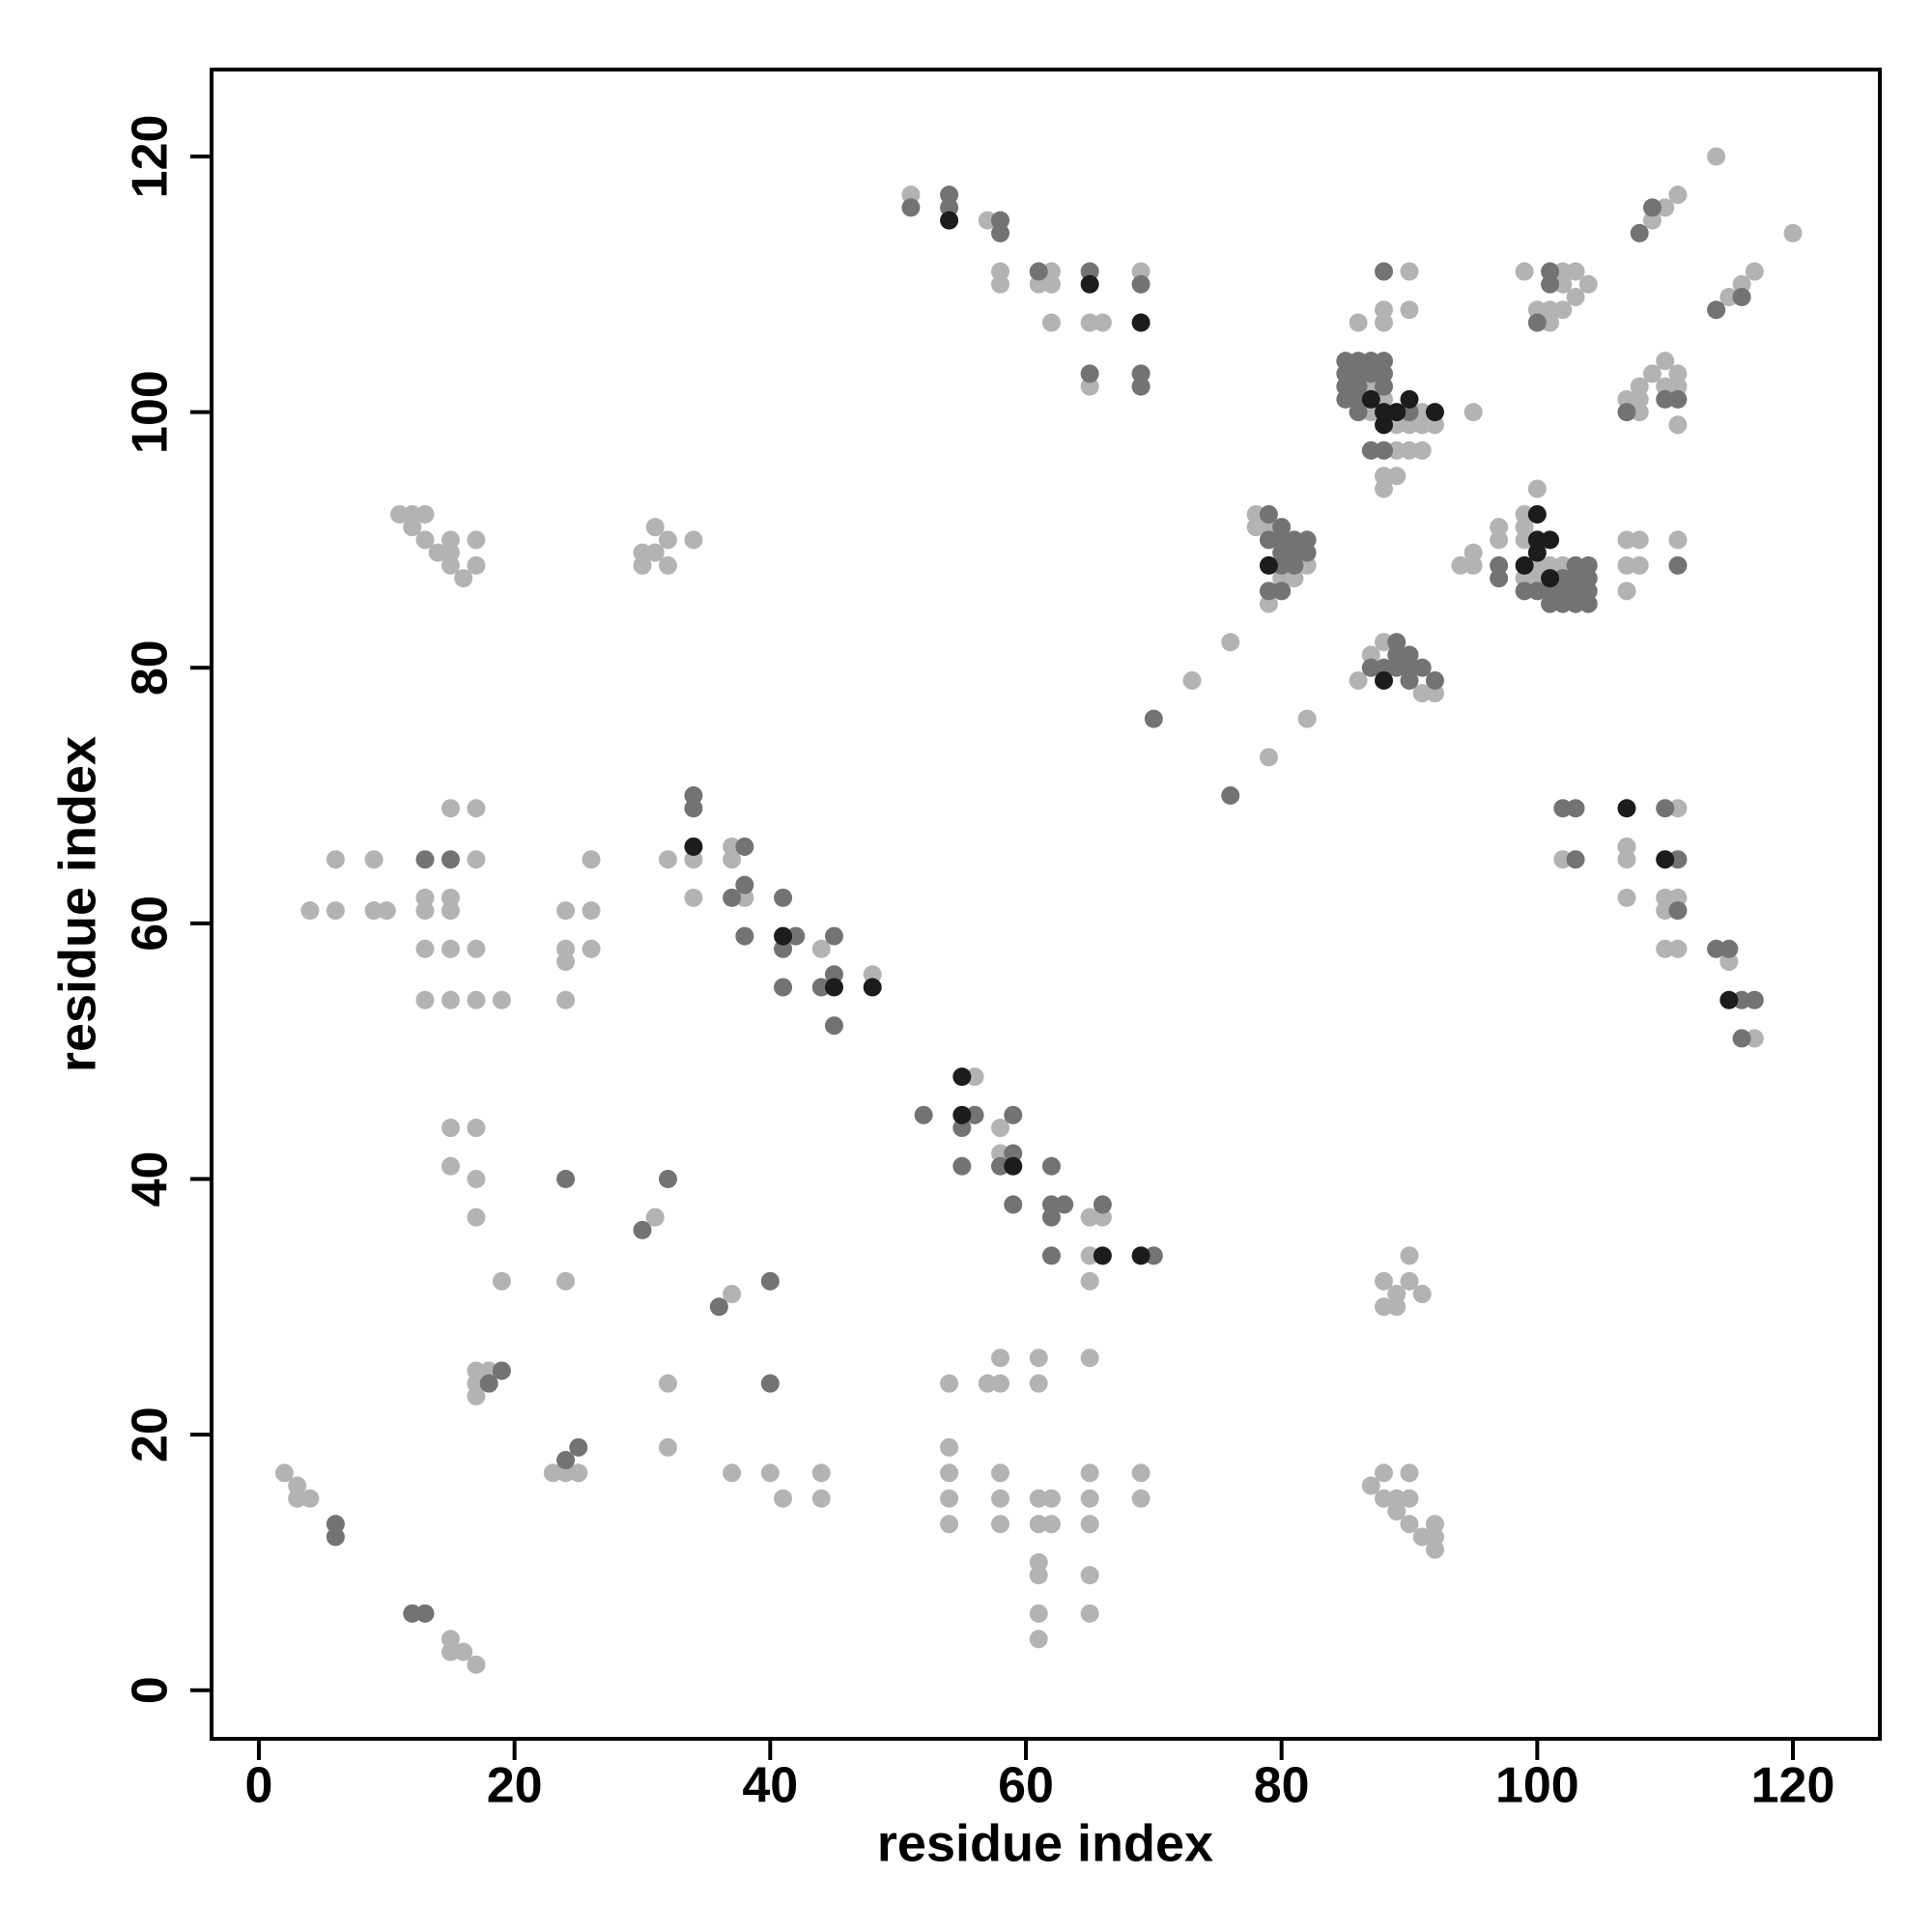 The height and width of the screenshot is (1932, 1932). What do you see at coordinates (151, 923) in the screenshot?
I see `y-tick-label: 60` at bounding box center [151, 923].